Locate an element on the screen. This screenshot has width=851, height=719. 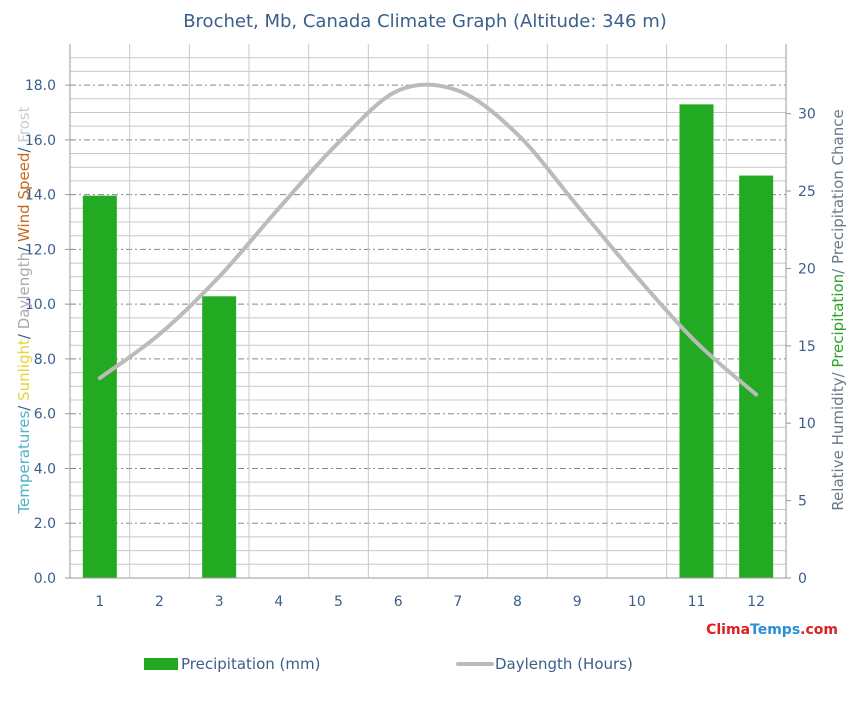
x-tick-label: 3 is located at coordinates (219, 602).